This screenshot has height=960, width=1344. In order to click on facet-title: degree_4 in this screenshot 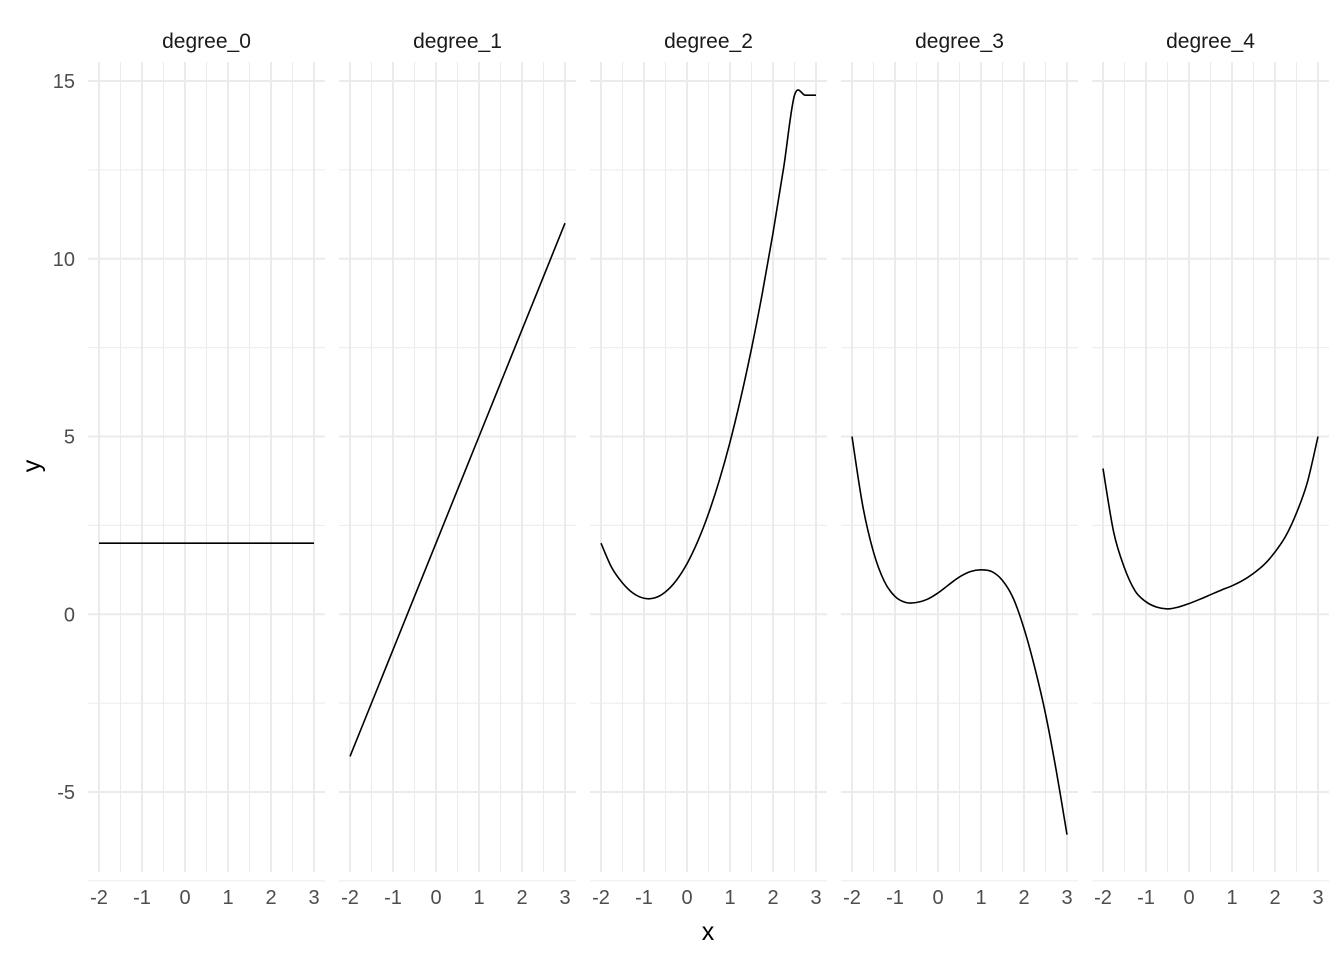, I will do `click(1210, 41)`.